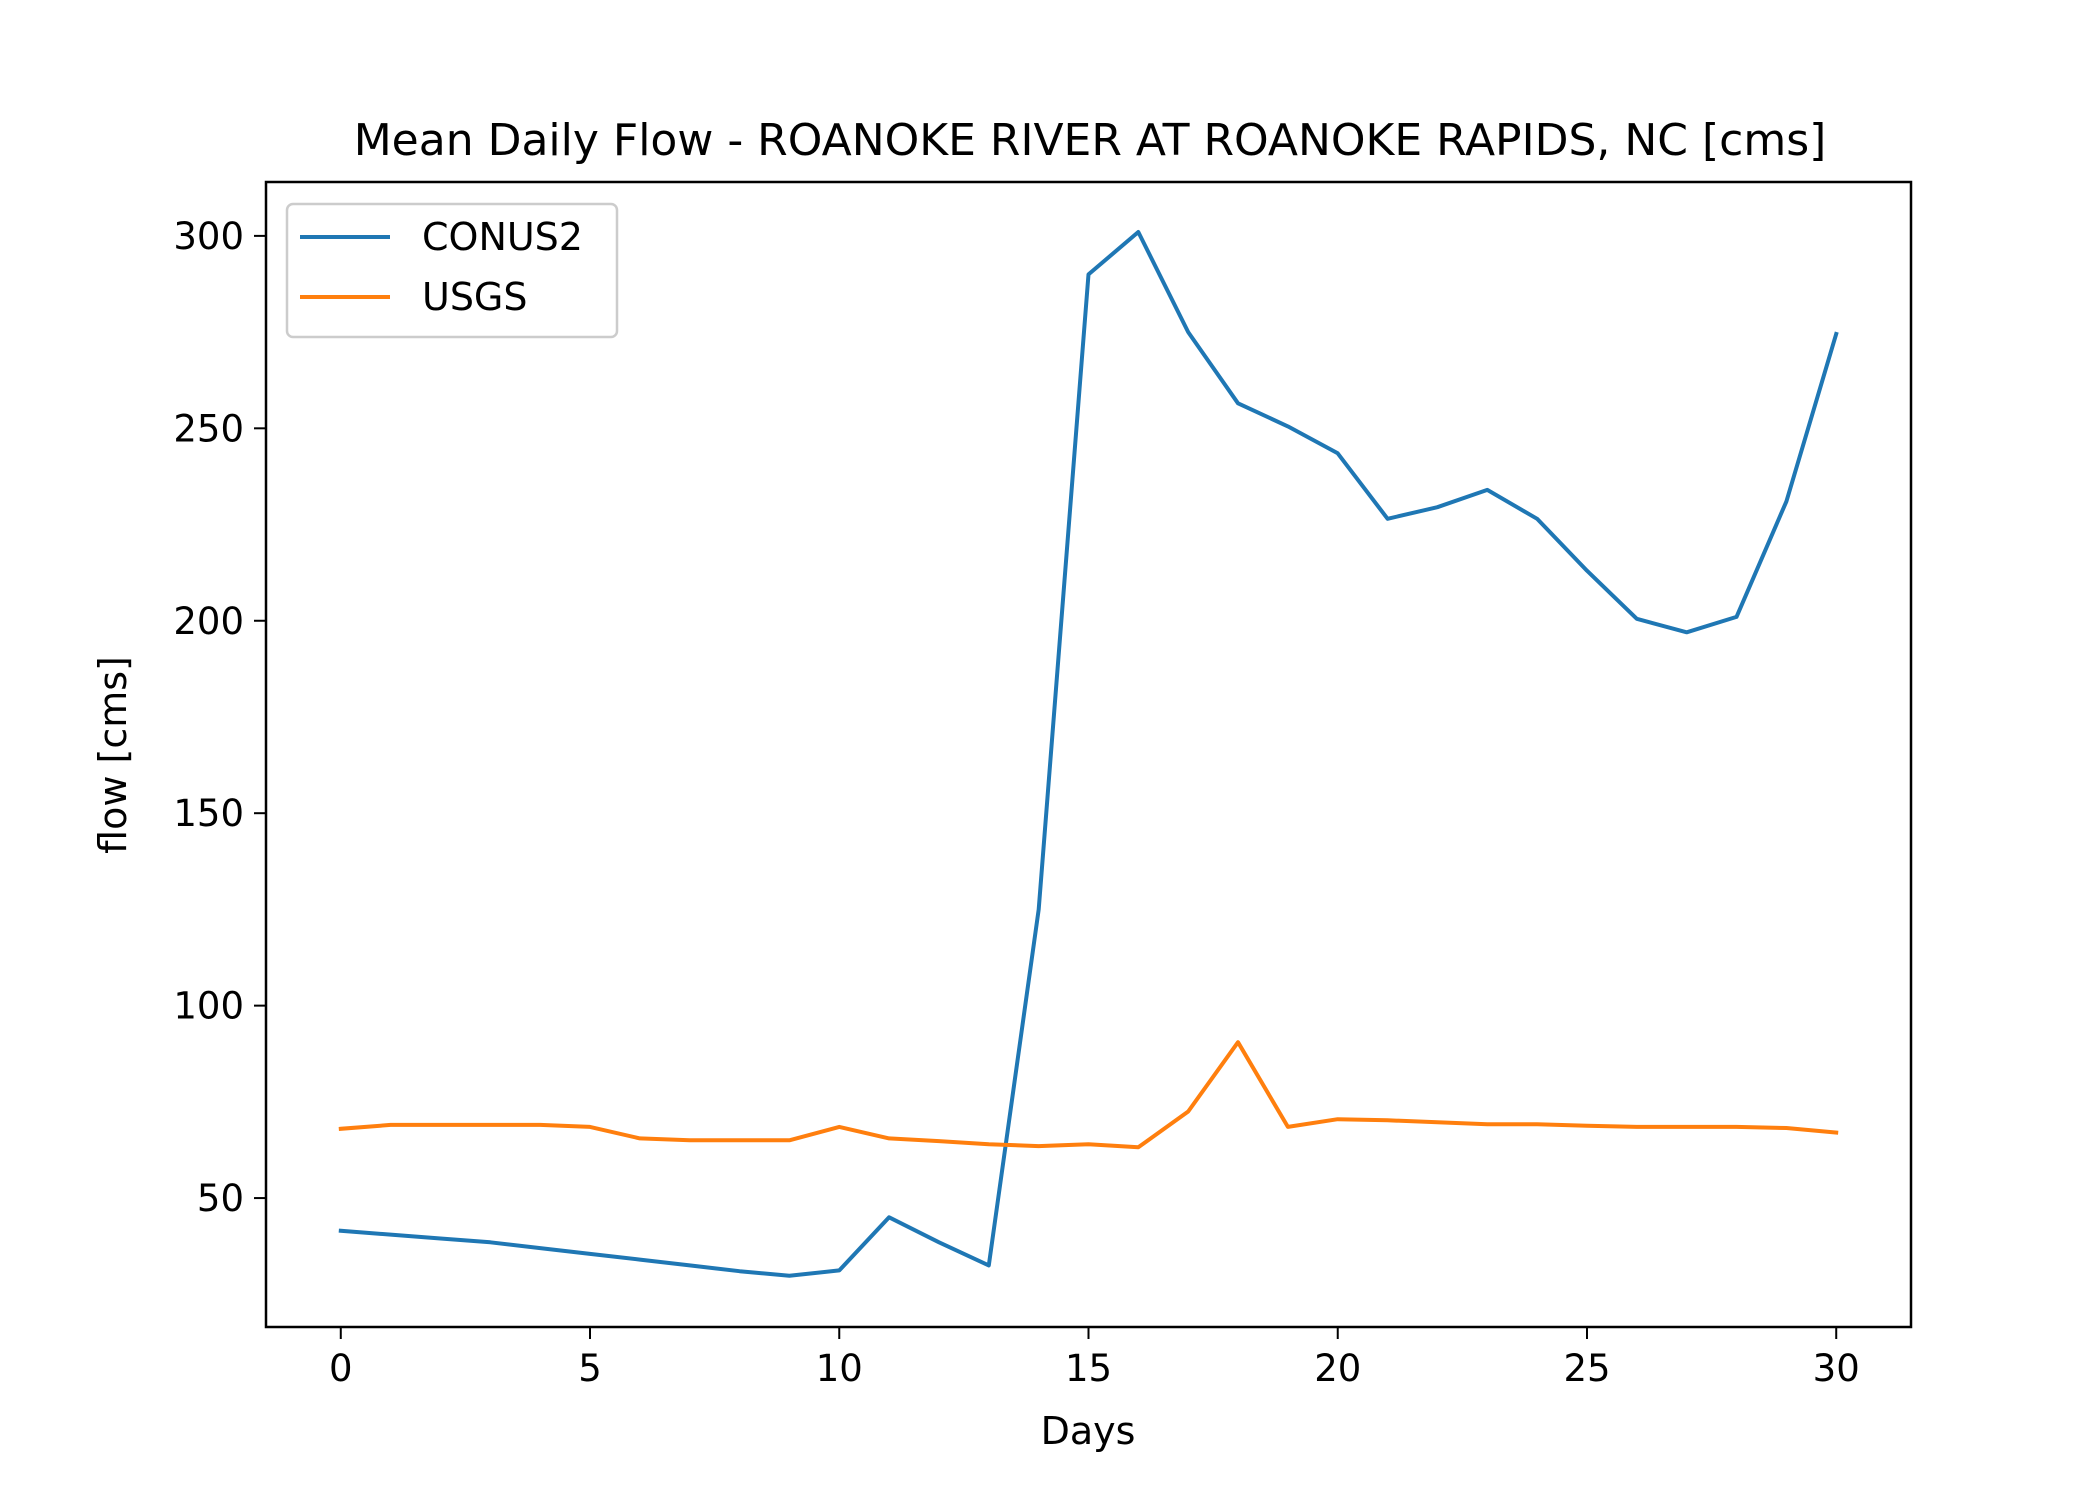  I want to click on y-tick-label: 100, so click(208, 1006).